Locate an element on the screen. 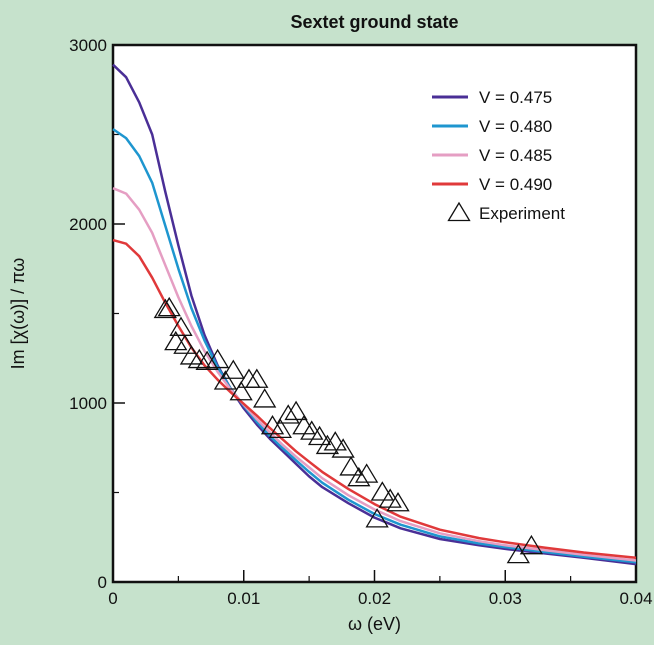 The width and height of the screenshot is (654, 645). legend-label: Experiment is located at coordinates (522, 213).